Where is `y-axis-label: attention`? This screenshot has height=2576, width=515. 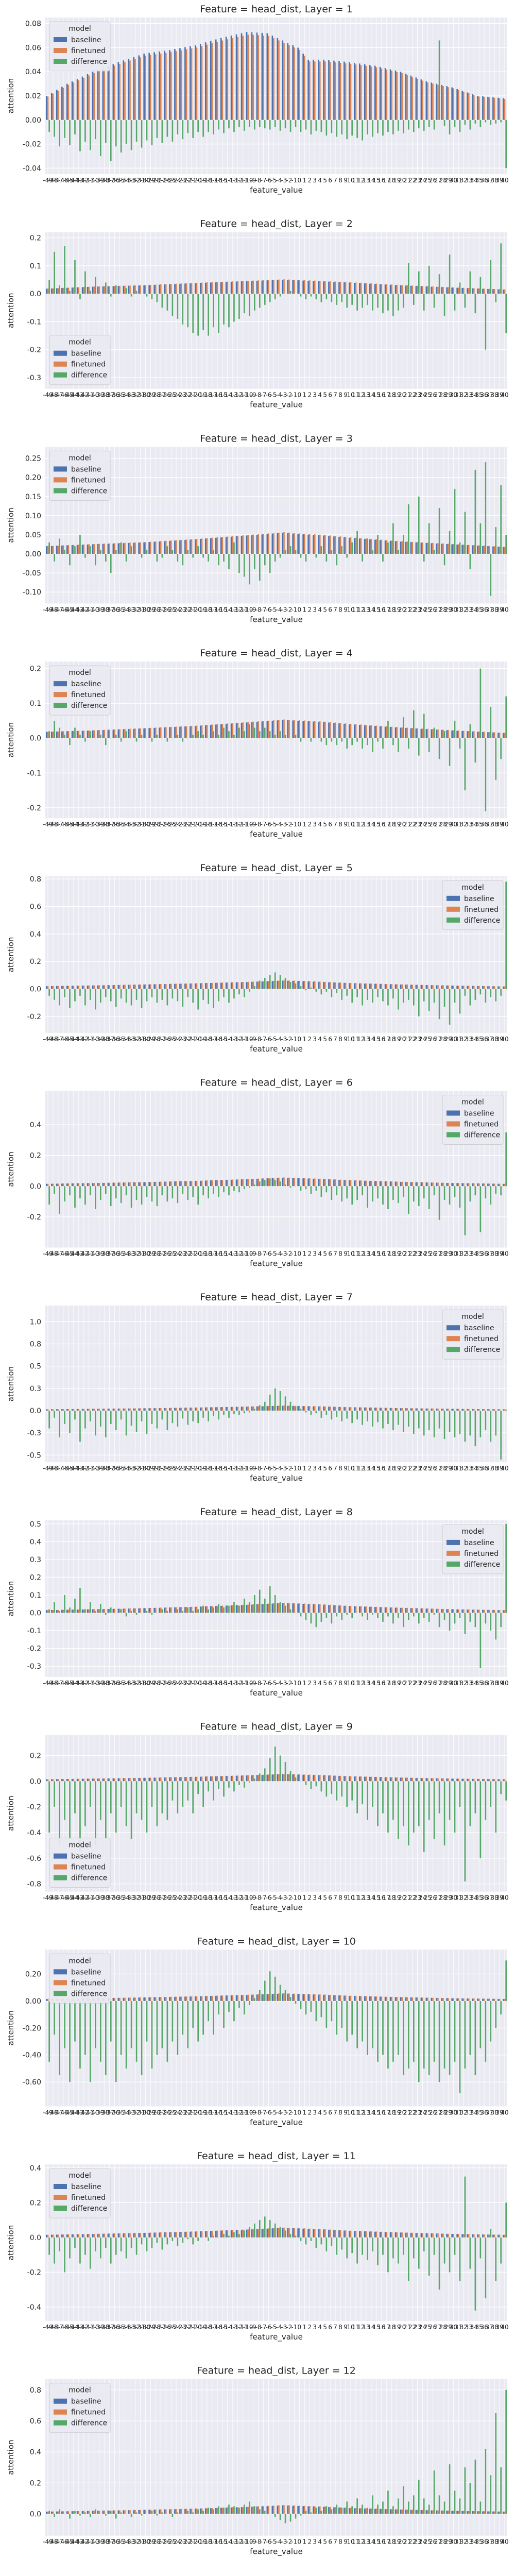 y-axis-label: attention is located at coordinates (10, 2027).